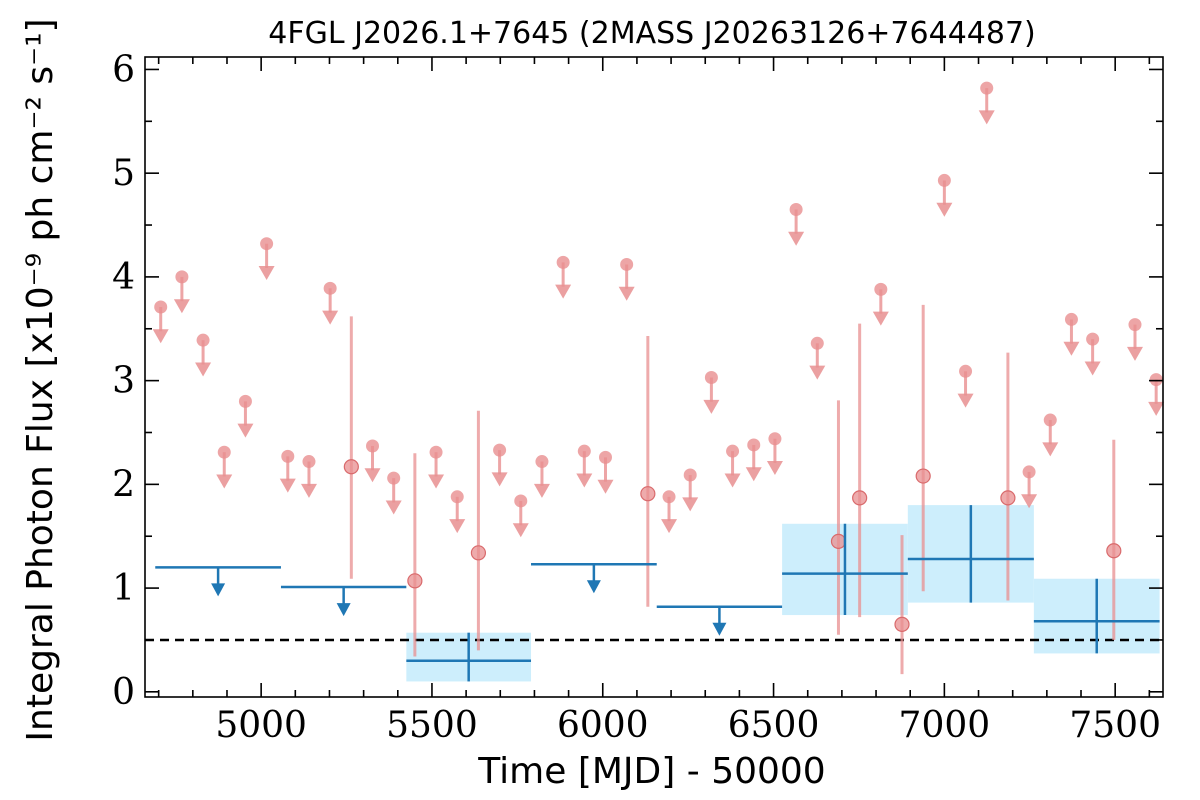  What do you see at coordinates (945, 725) in the screenshot?
I see `x-tick-label: 7000` at bounding box center [945, 725].